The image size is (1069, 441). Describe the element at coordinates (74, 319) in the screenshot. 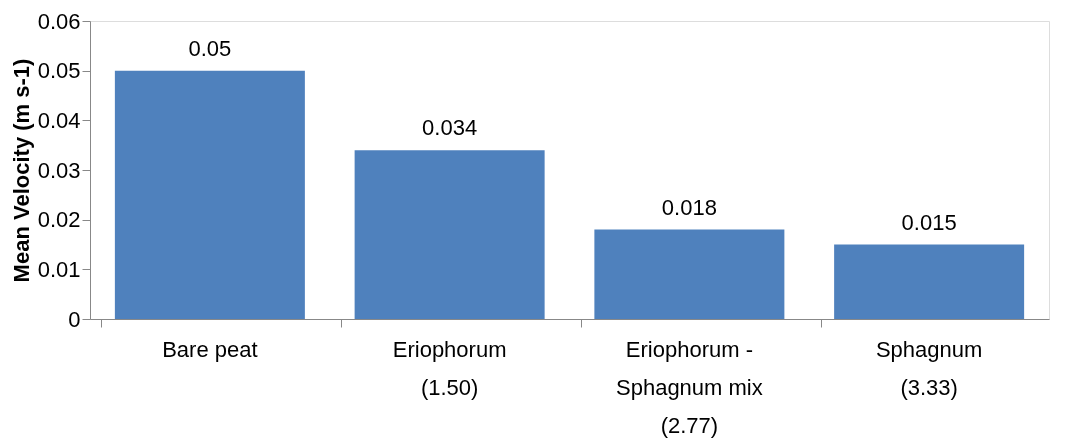

I see `y-tick-label: 0` at that location.